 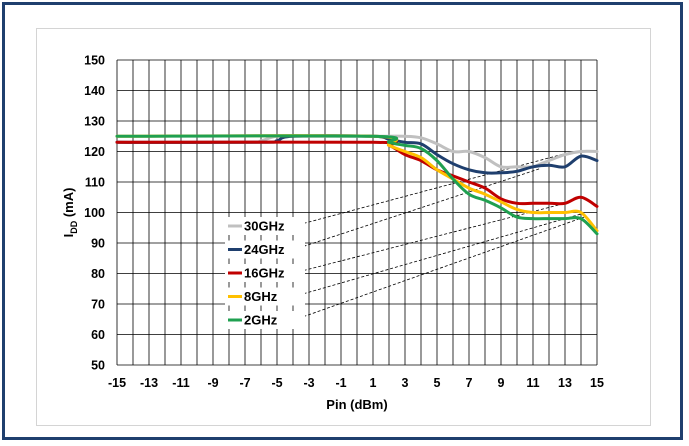 I want to click on x-tick-label: -1, so click(x=340, y=383).